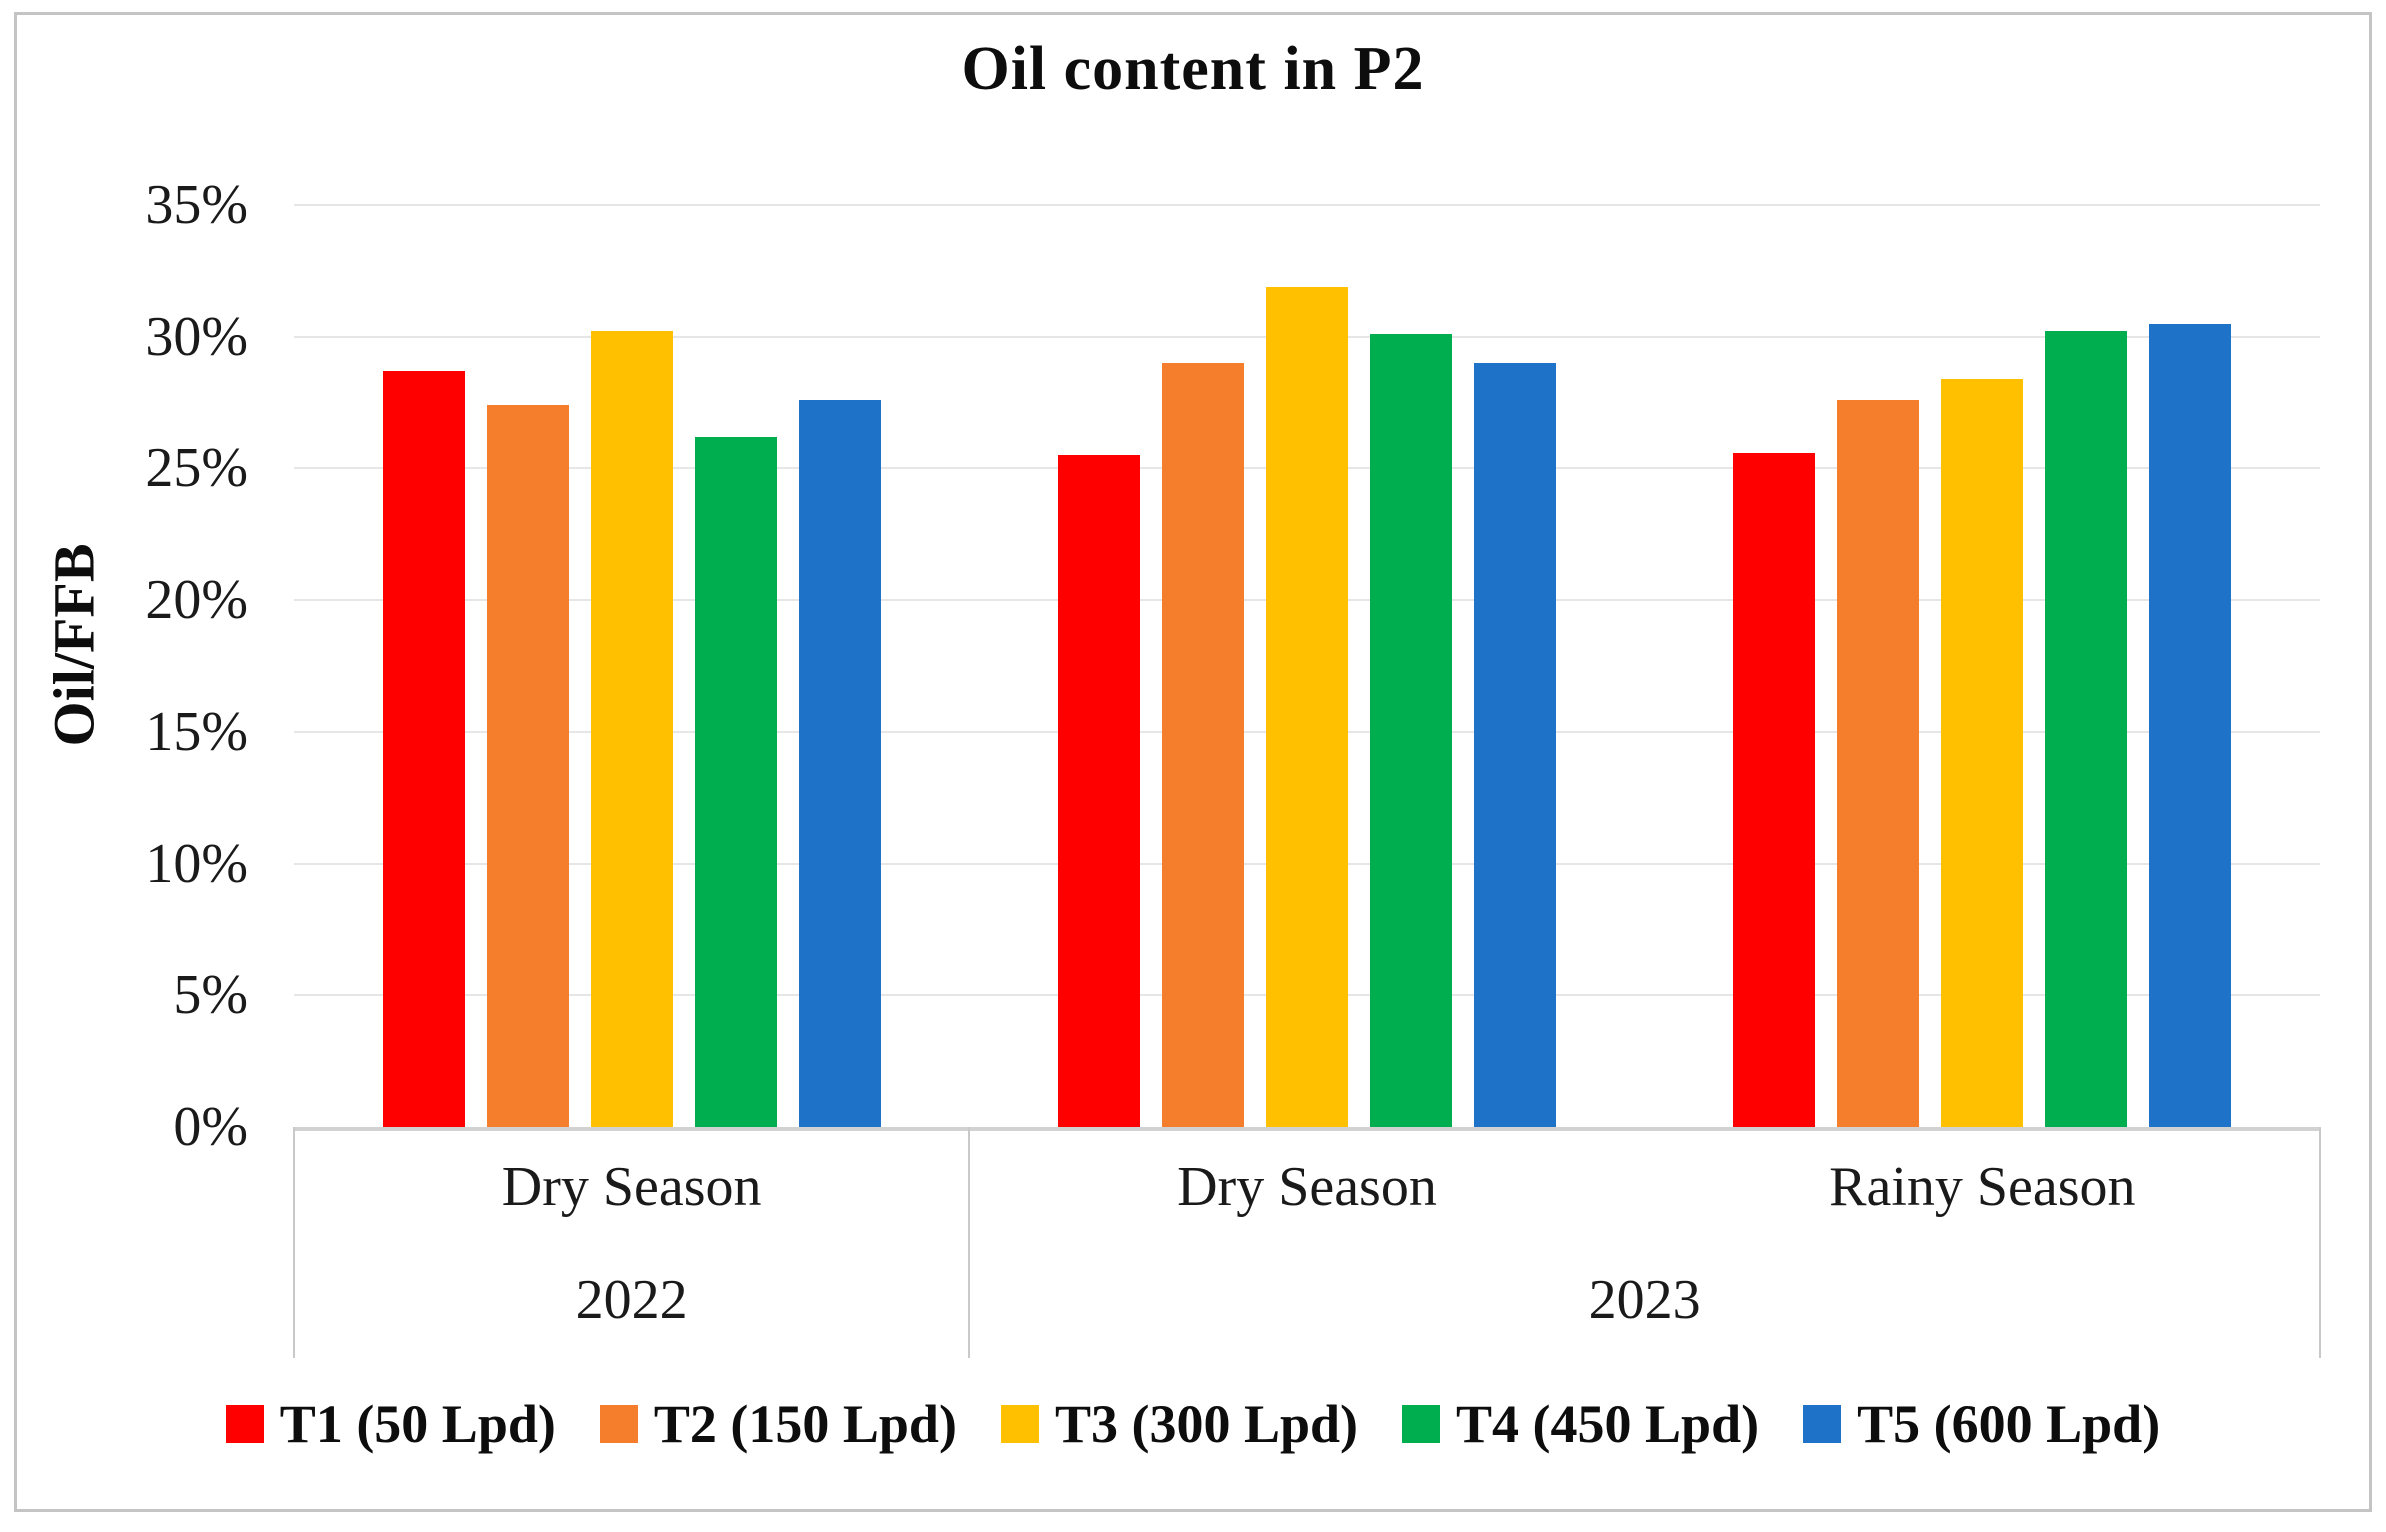 This screenshot has height=1532, width=2386. Describe the element at coordinates (735, 781) in the screenshot. I see `bar-s4-g1` at that location.